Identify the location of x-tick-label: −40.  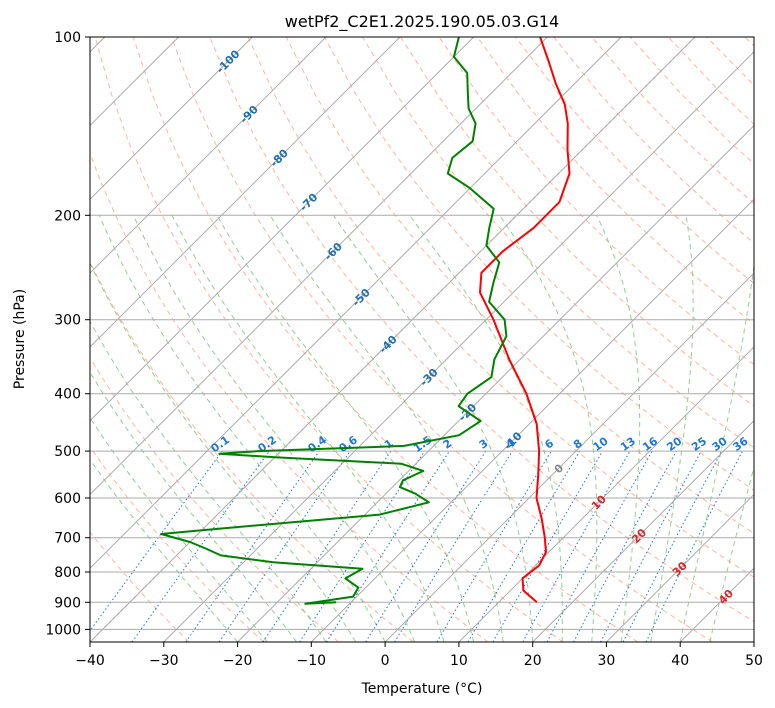
(90, 661).